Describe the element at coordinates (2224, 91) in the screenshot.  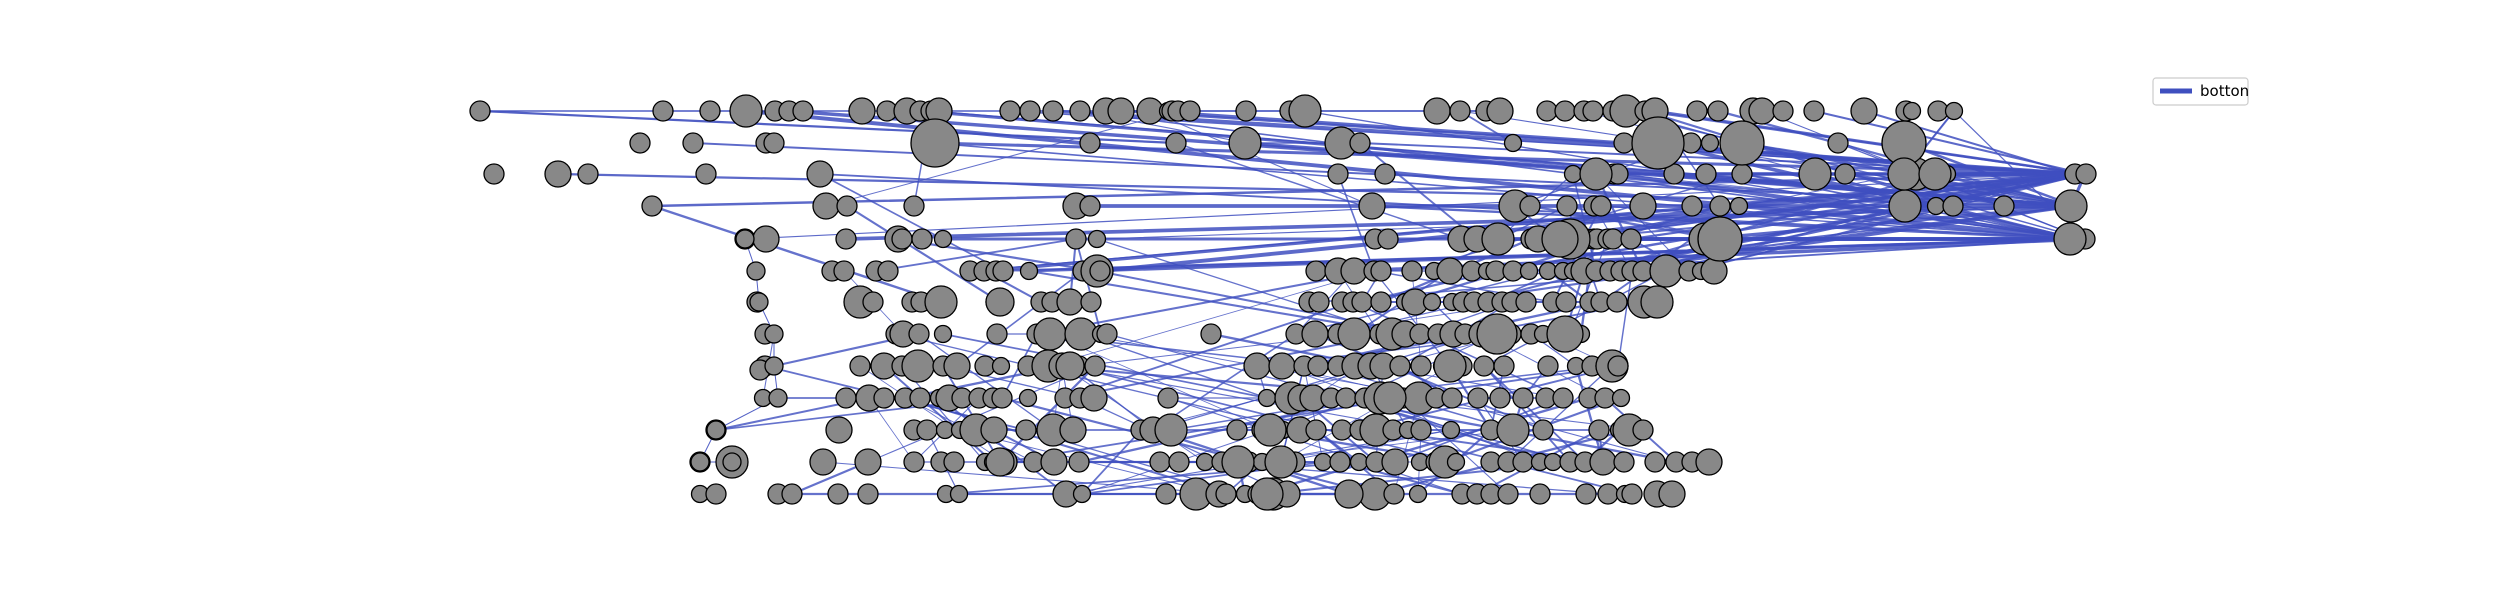
I see `legend-label: botton` at that location.